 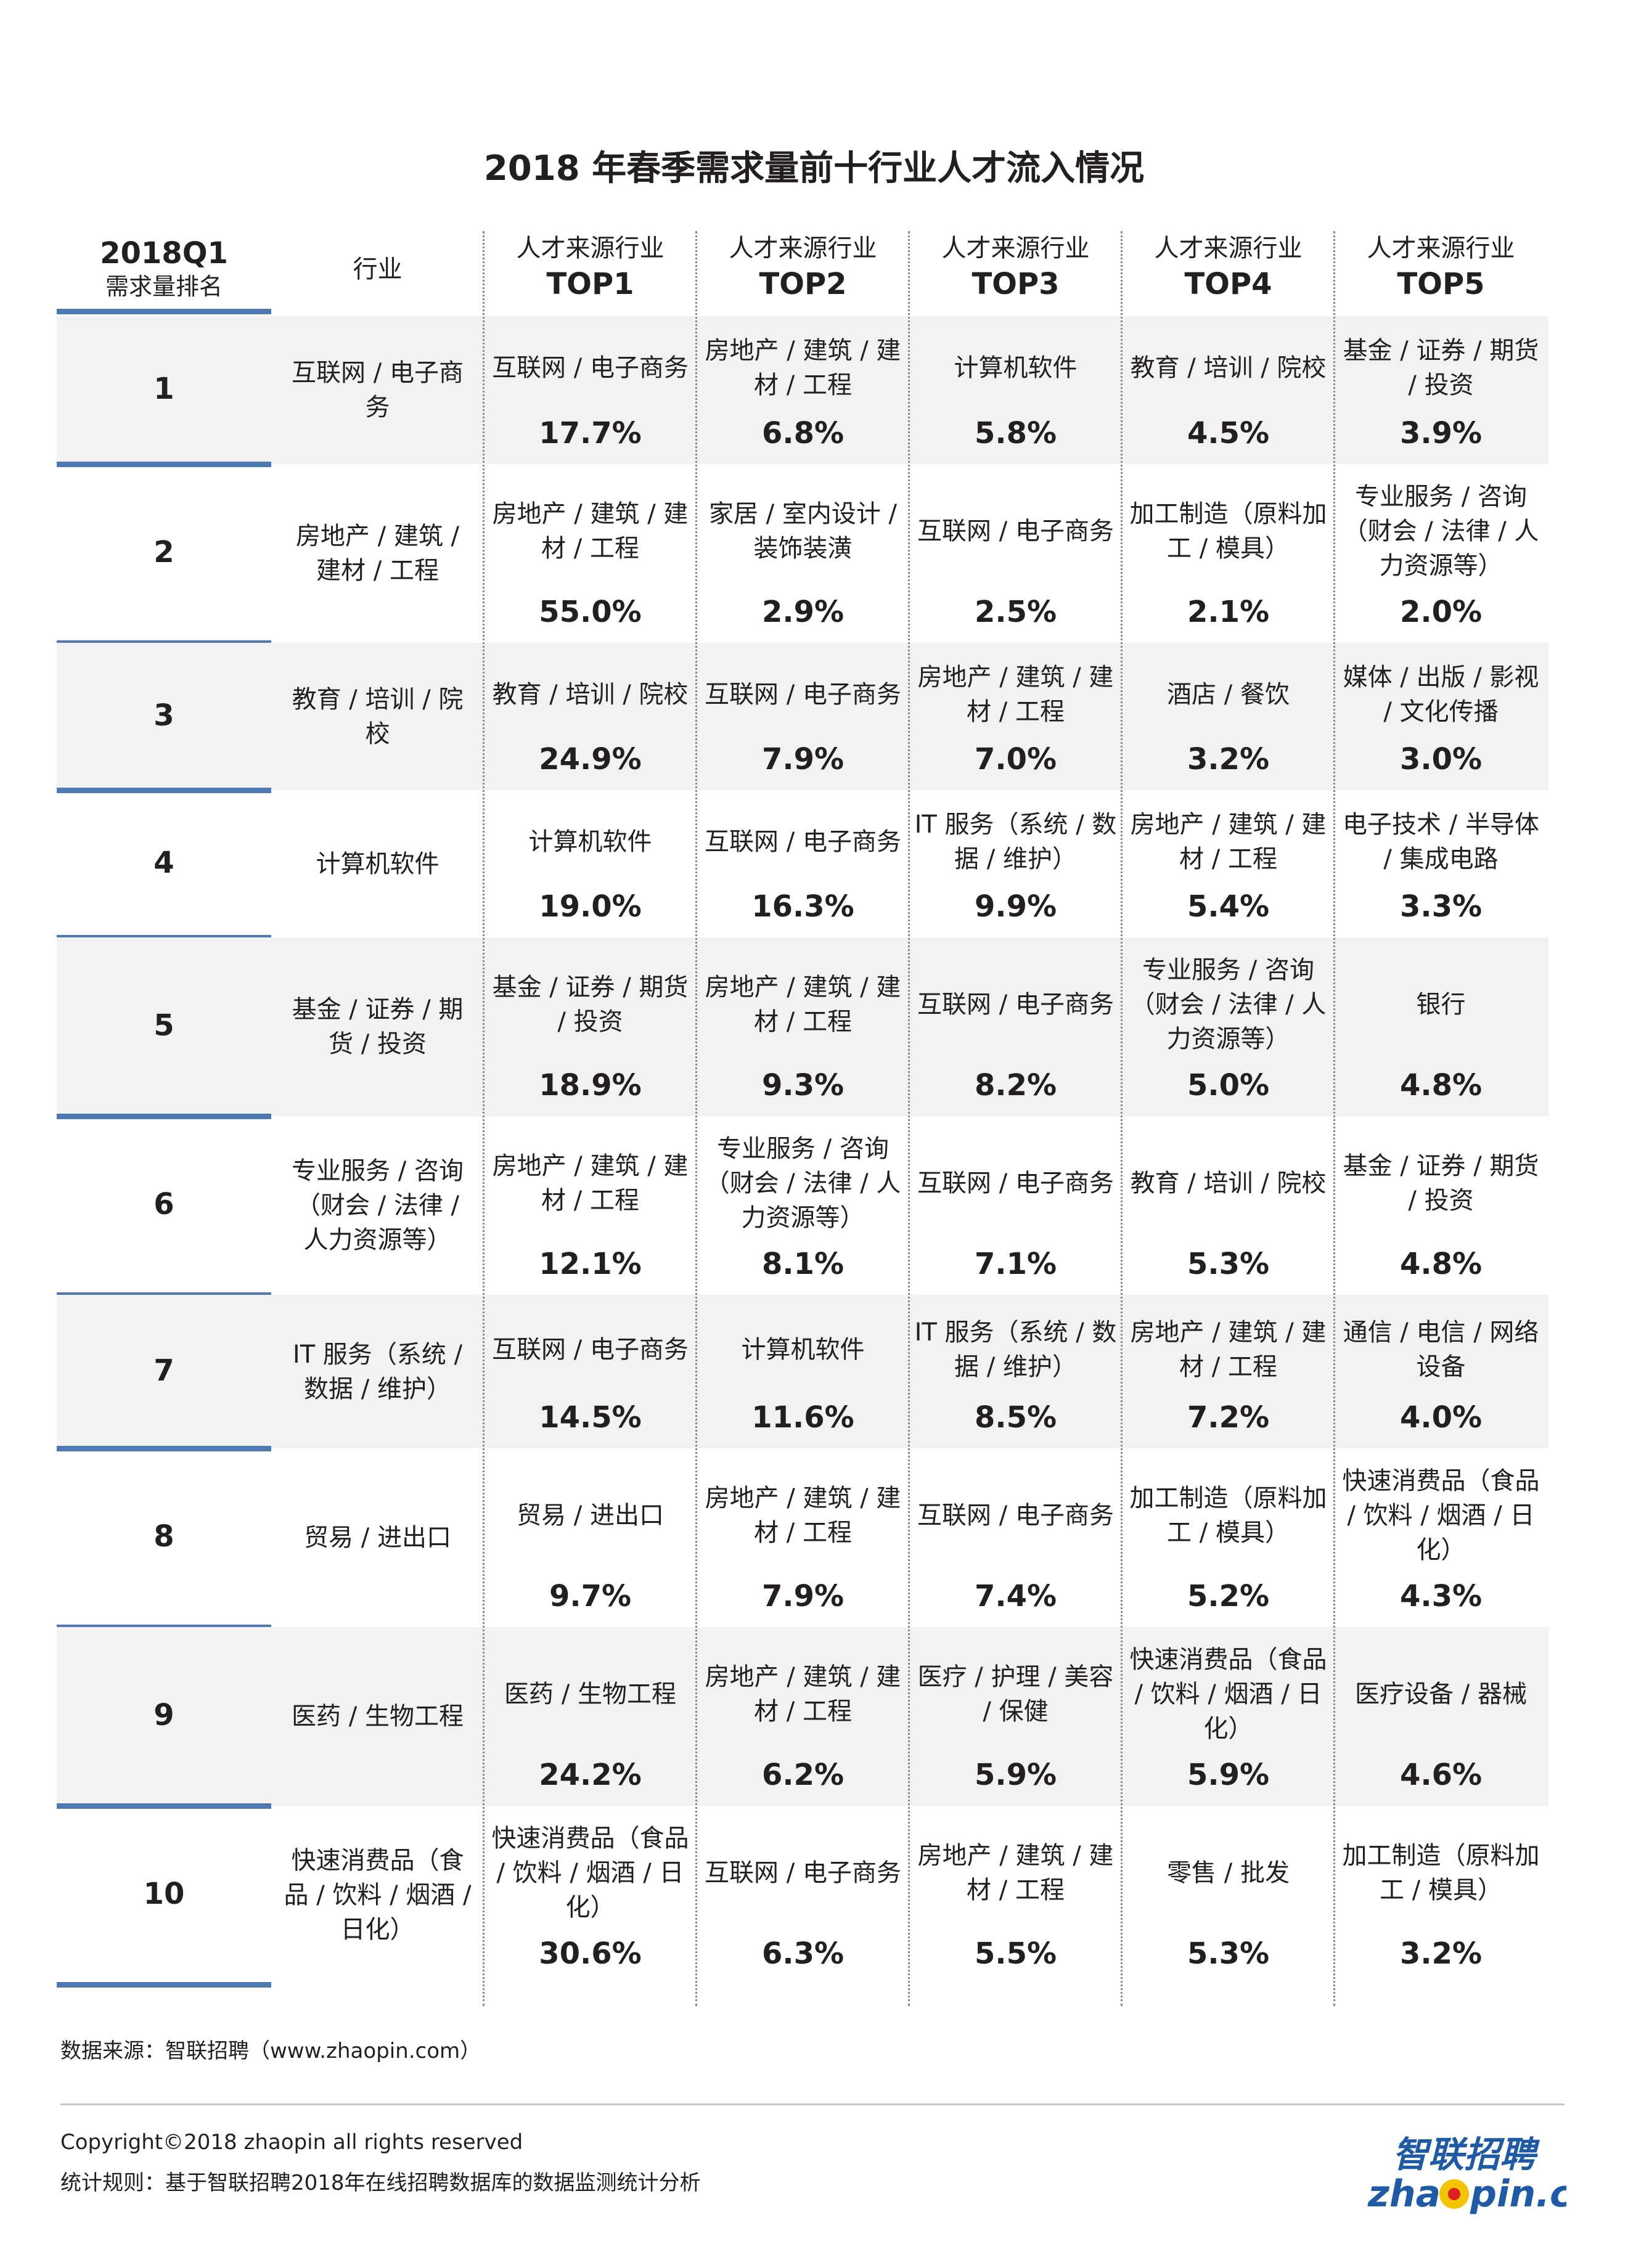 What do you see at coordinates (803, 1775) in the screenshot?
I see `source-percent-top2: 6.2%` at bounding box center [803, 1775].